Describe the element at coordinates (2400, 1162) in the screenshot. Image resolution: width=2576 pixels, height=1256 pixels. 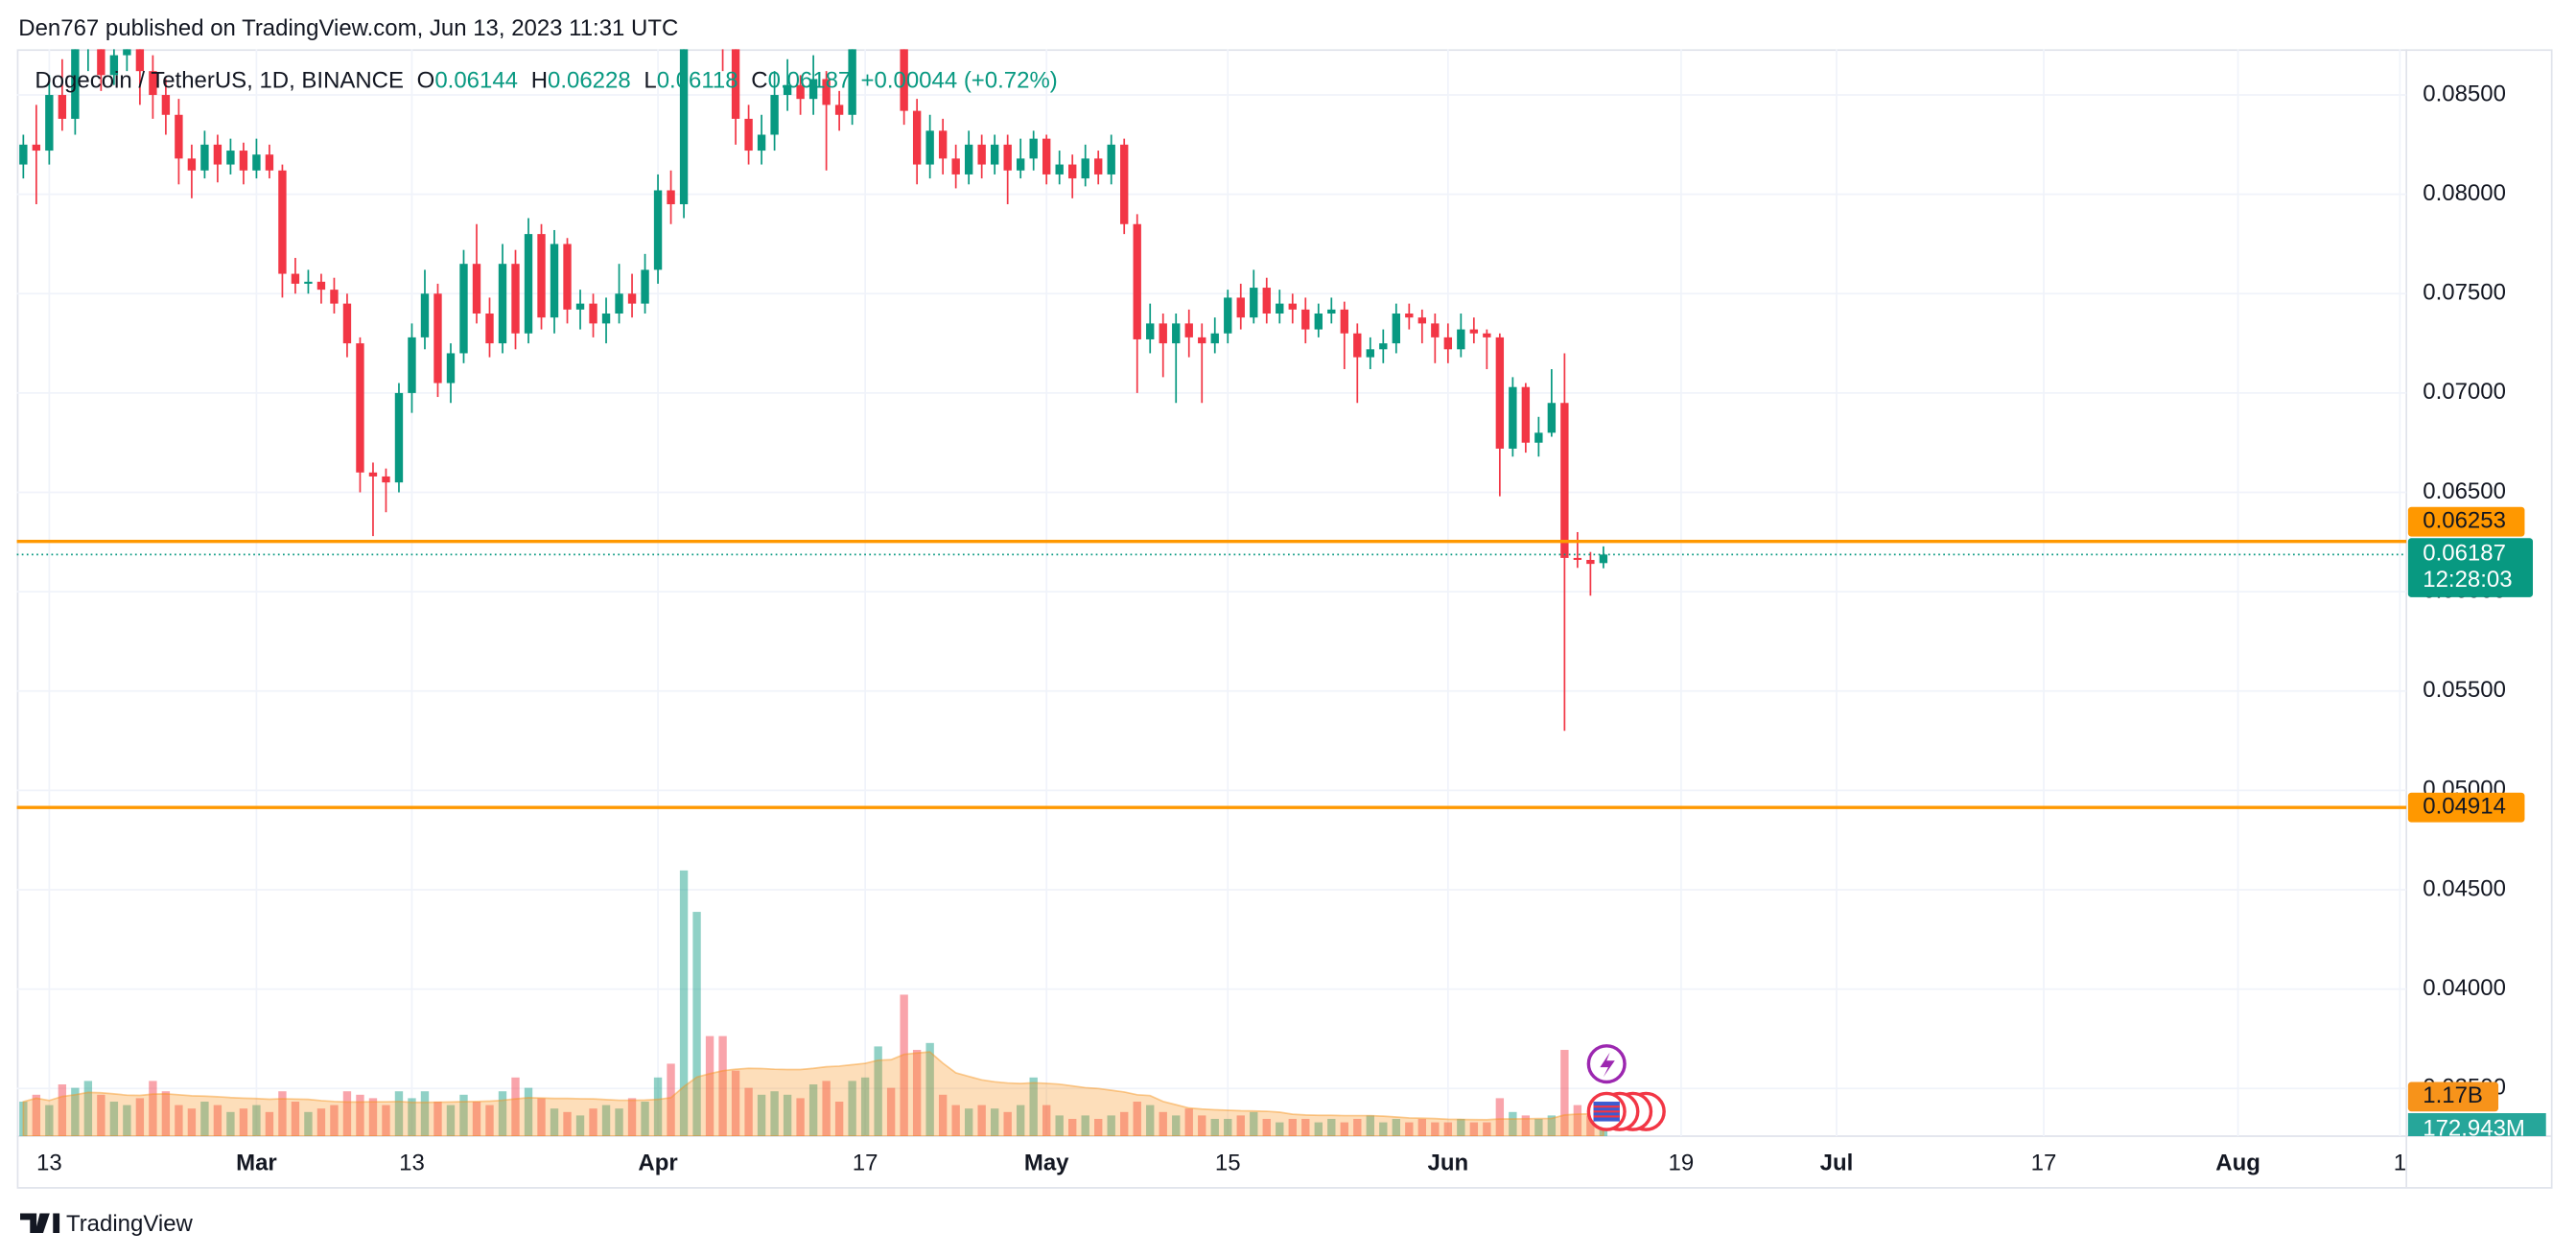
I see `x-tick-label: 1` at that location.